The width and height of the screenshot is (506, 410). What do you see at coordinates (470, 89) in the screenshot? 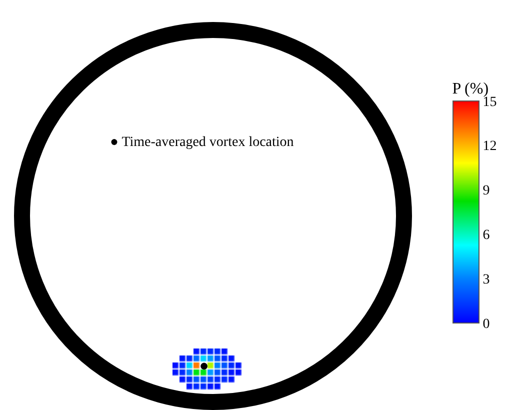
I see `color-bar-title: P (%)` at bounding box center [470, 89].